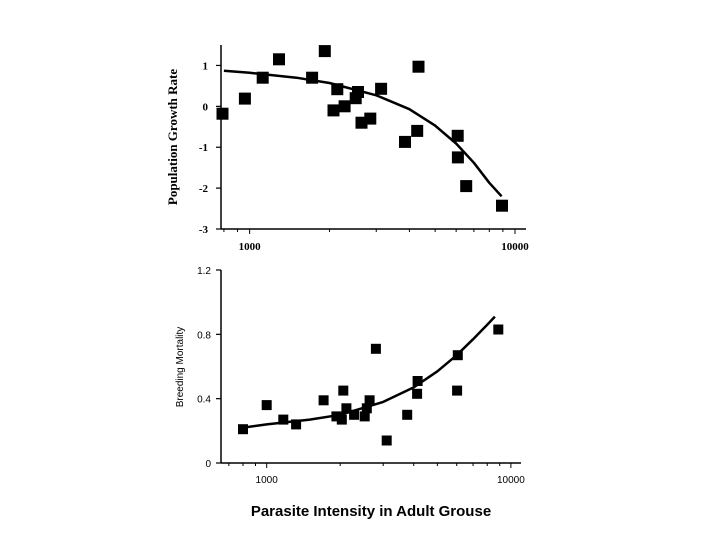 This screenshot has width=720, height=540. I want to click on y-tick-label: -2, so click(204, 189).